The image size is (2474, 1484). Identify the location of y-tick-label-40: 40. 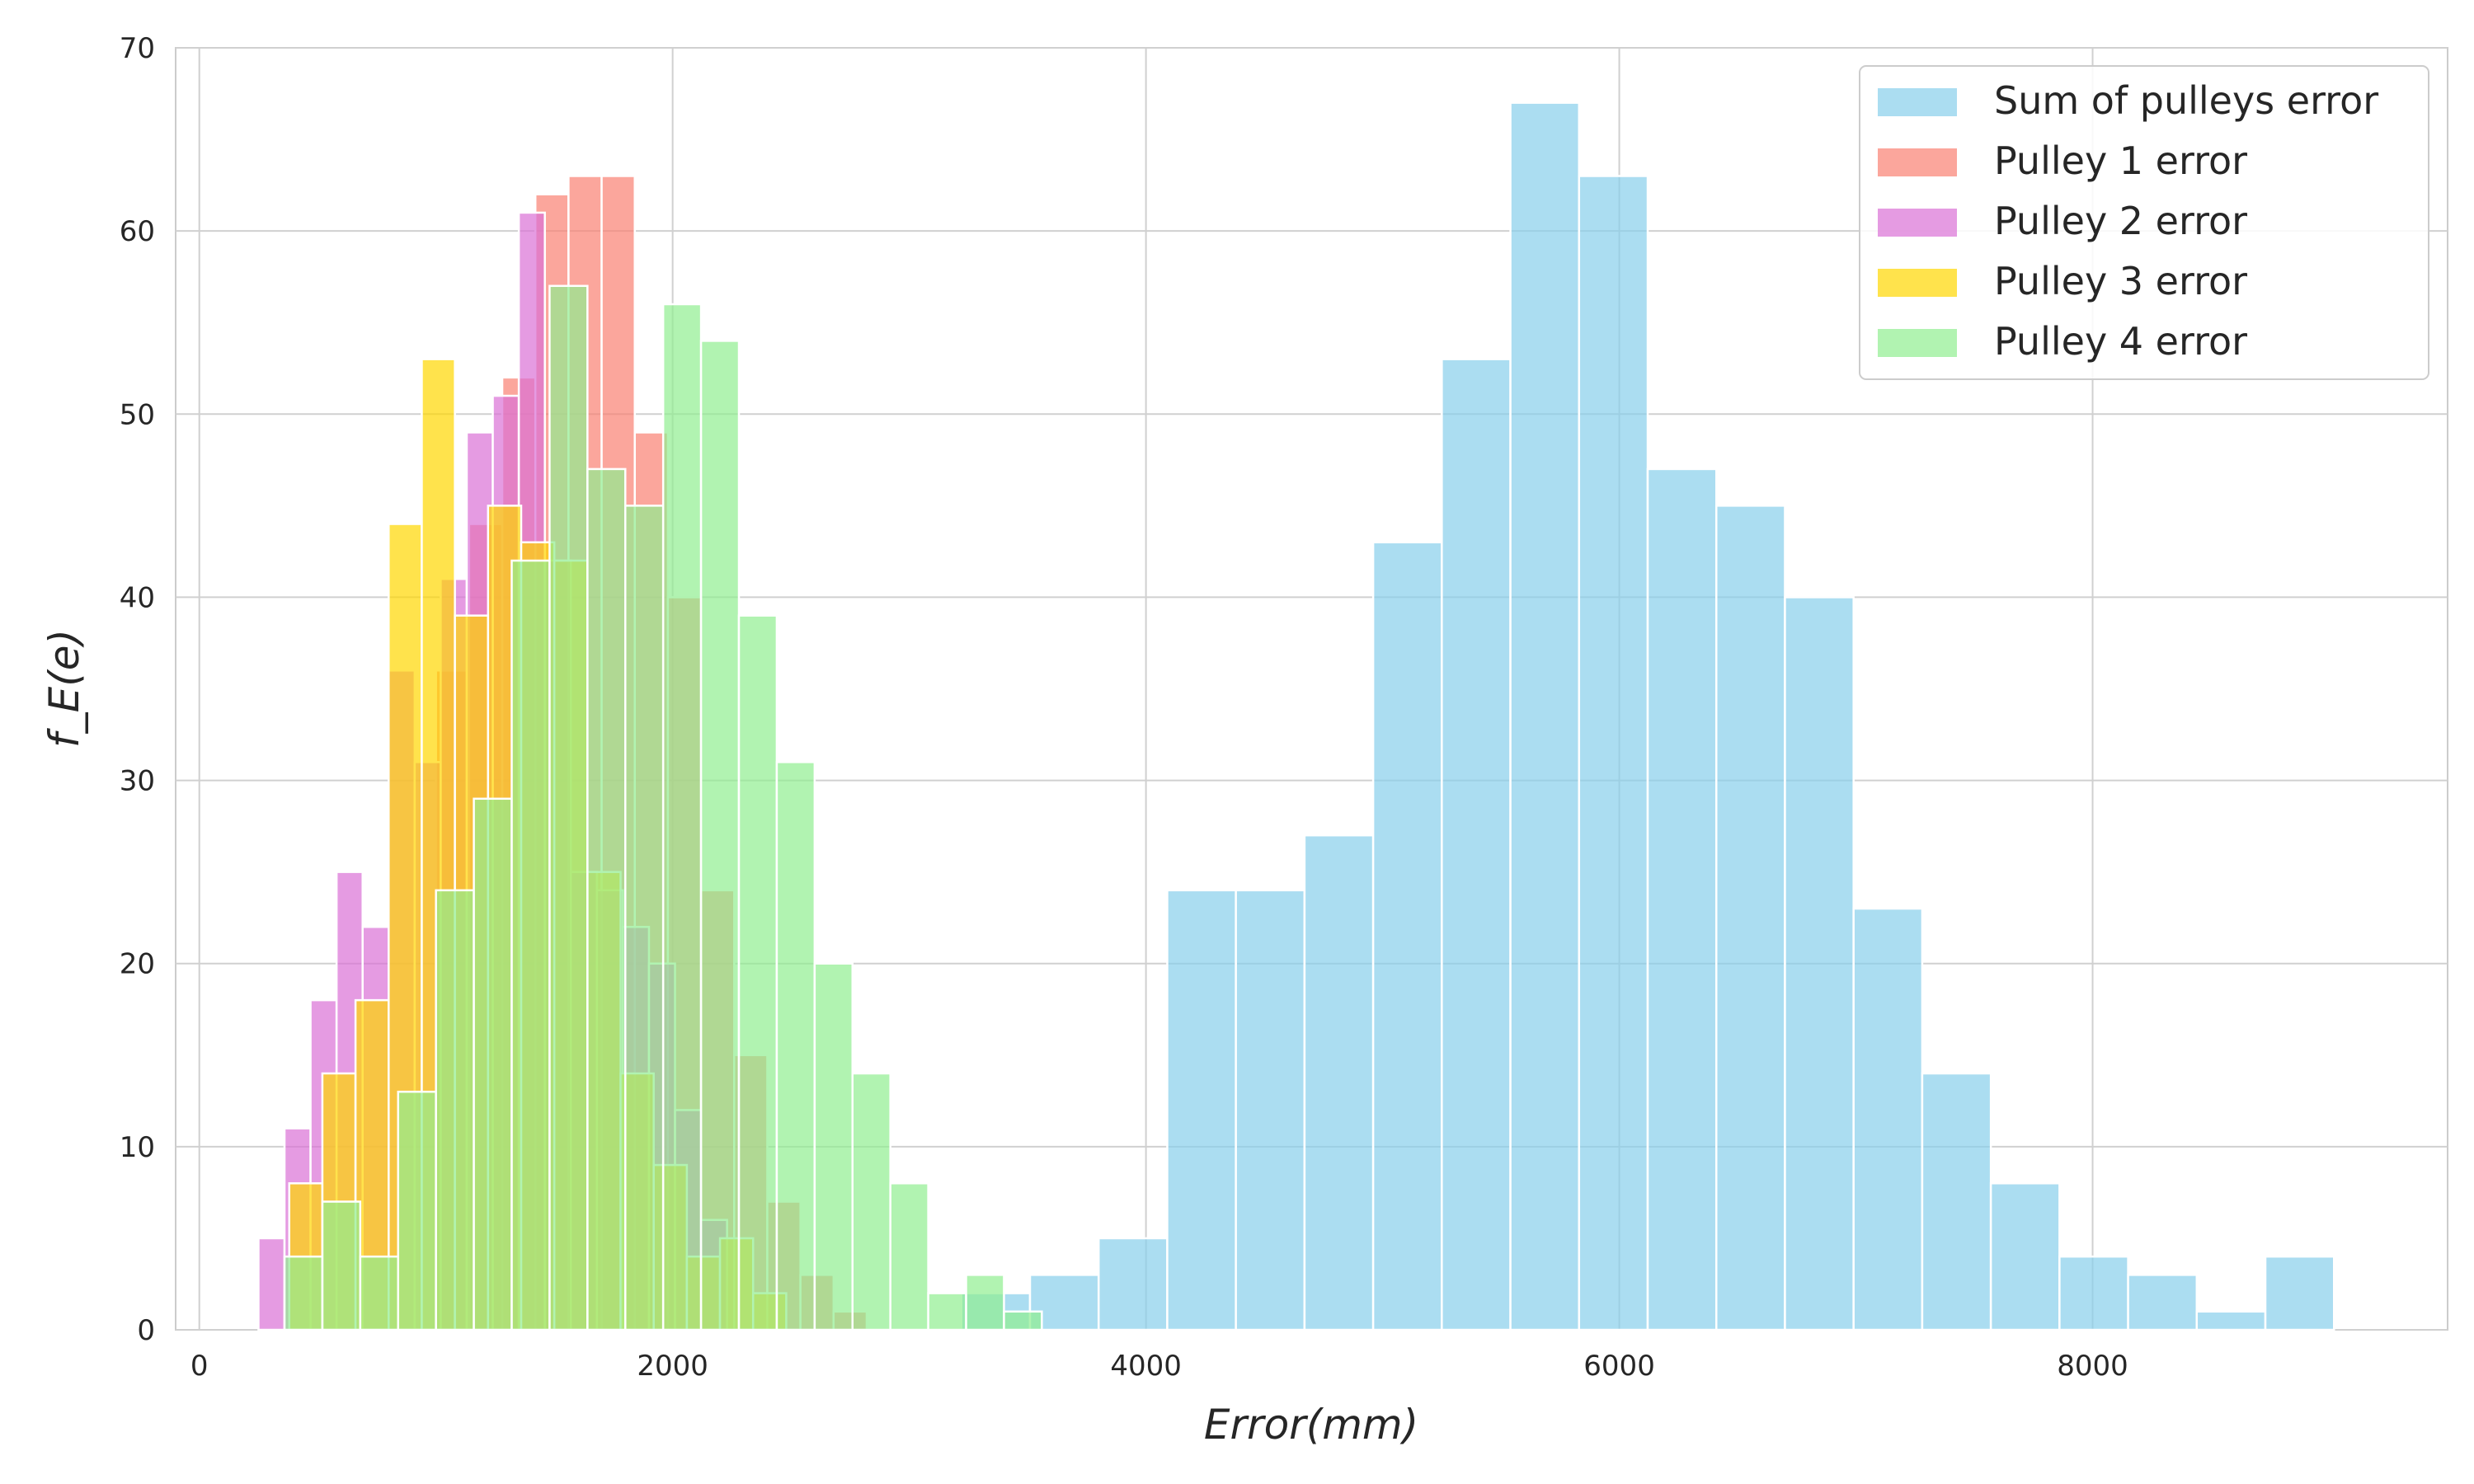
(137, 597).